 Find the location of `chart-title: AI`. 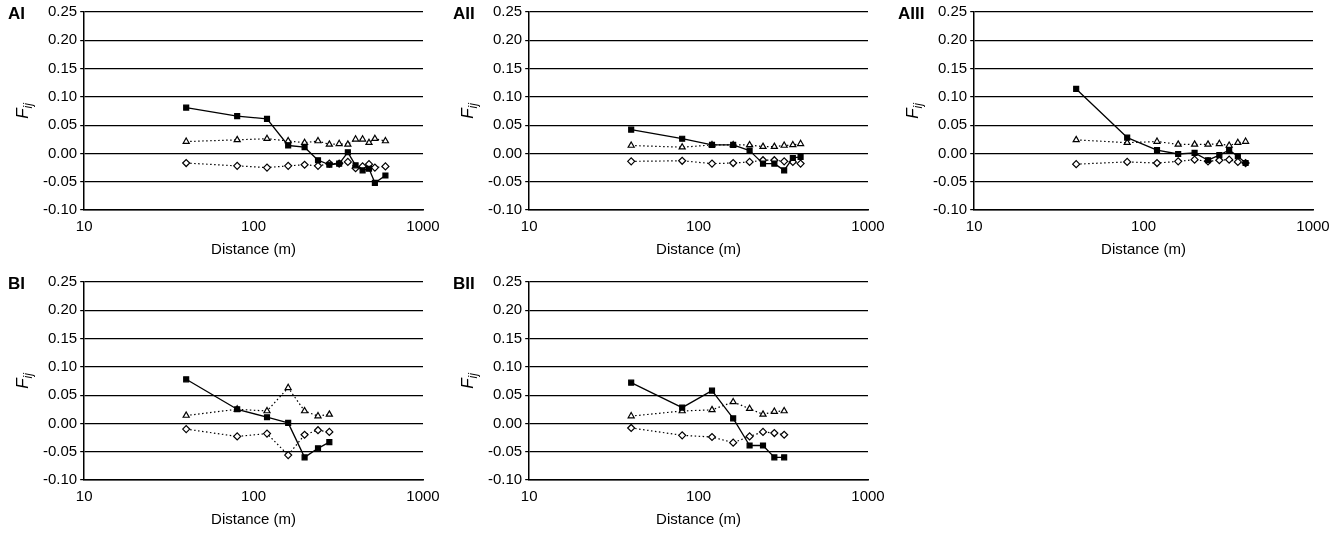

chart-title: AI is located at coordinates (16, 13).